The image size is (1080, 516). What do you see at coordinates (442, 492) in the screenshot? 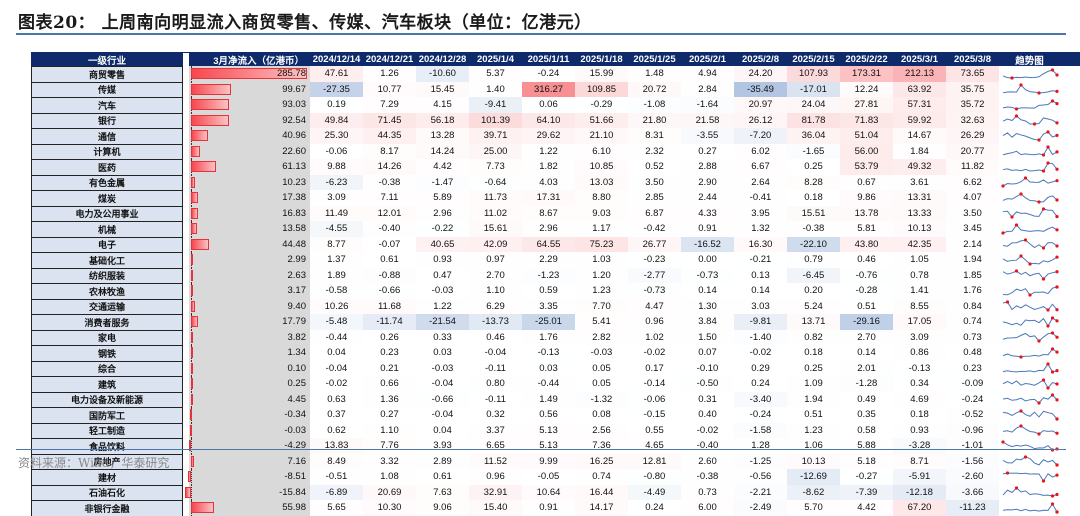
I see `weekly-flow-cell: 7.63` at bounding box center [442, 492].